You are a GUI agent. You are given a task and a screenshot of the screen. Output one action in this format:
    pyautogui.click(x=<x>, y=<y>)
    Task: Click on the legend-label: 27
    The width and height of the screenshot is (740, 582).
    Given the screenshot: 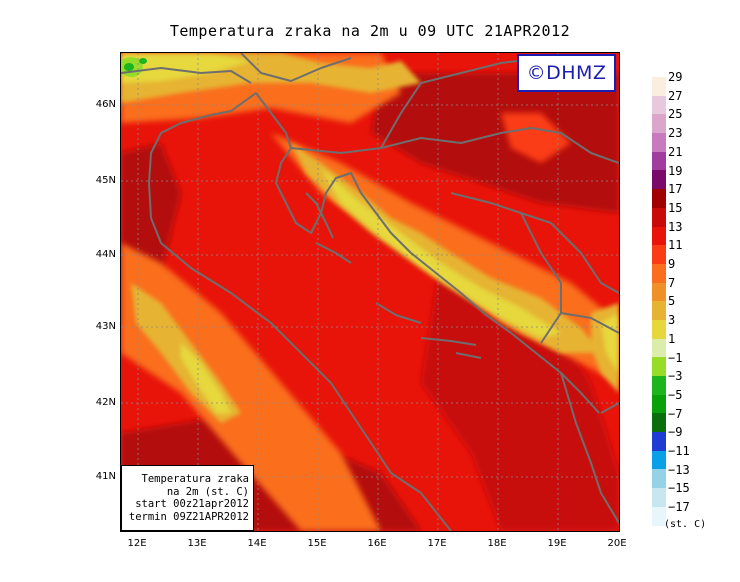 What is the action you would take?
    pyautogui.click(x=675, y=95)
    